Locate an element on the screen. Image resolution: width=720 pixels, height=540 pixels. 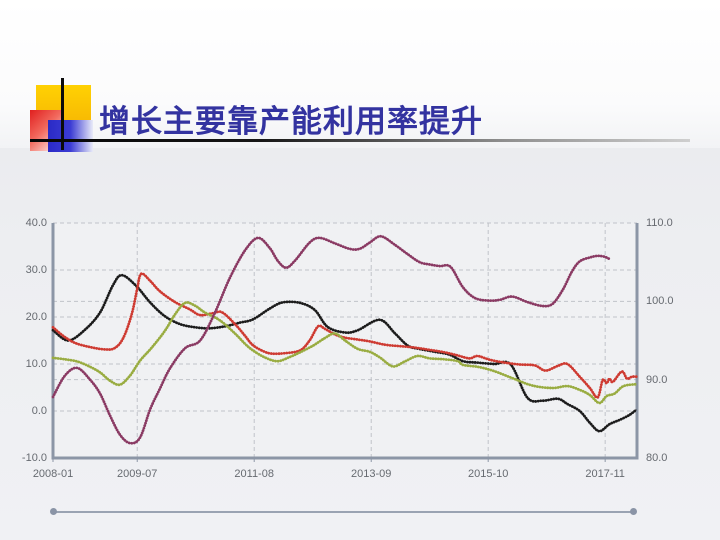
decor-vertical-line is located at coordinates (62, 114).